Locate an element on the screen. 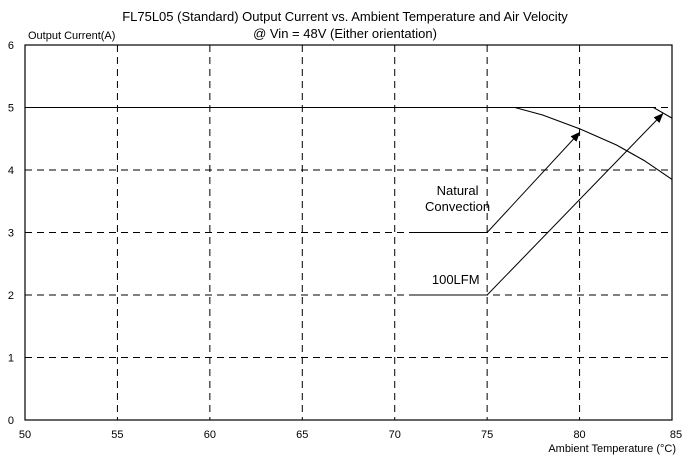 The width and height of the screenshot is (688, 456). annotation-0: Natural Convection is located at coordinates (495, 182).